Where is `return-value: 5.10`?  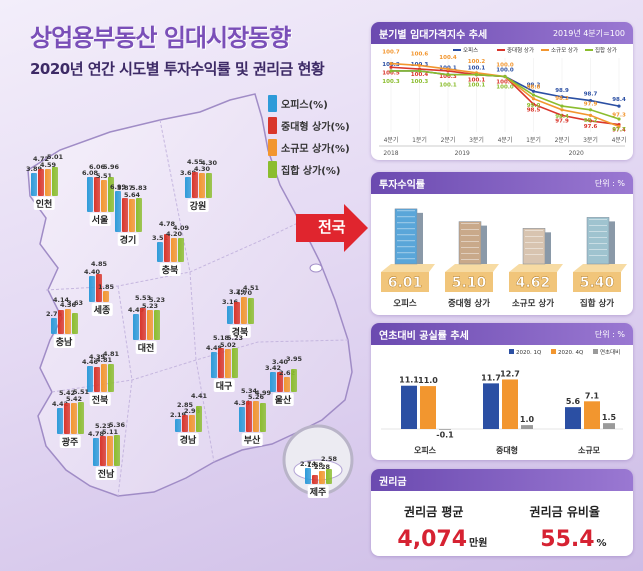 return-value: 5.10 is located at coordinates (469, 283).